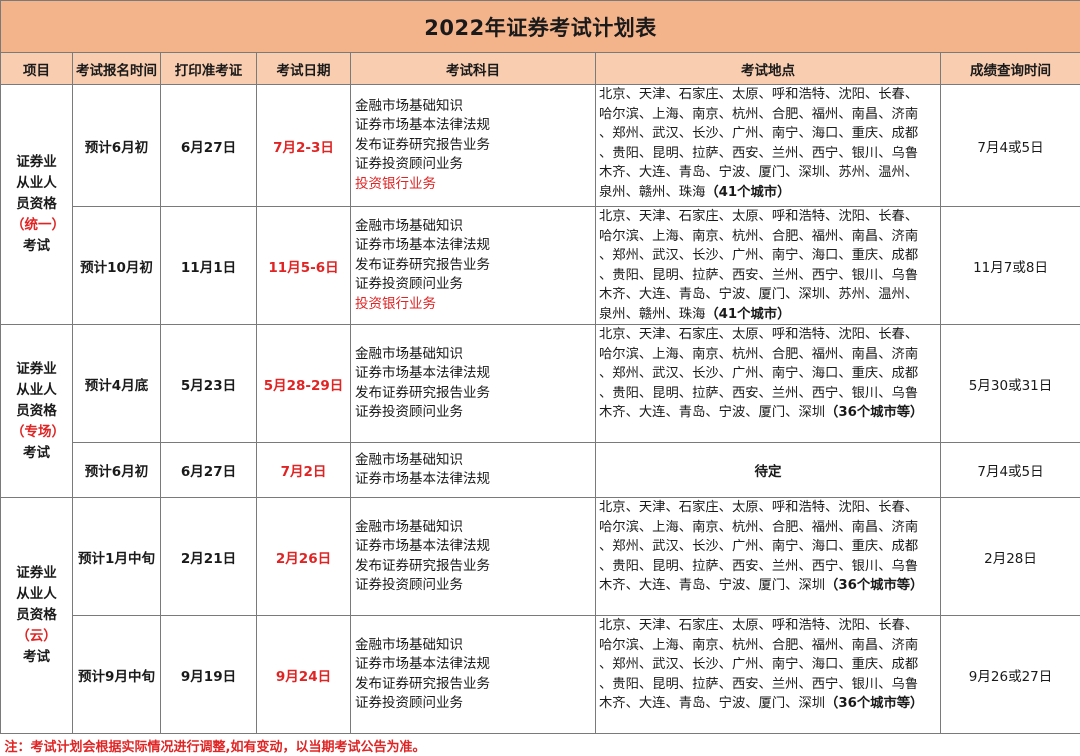 This screenshot has width=1080, height=756. Describe the element at coordinates (540, 27) in the screenshot. I see `table-title: 2022年证券考试计划表` at that location.